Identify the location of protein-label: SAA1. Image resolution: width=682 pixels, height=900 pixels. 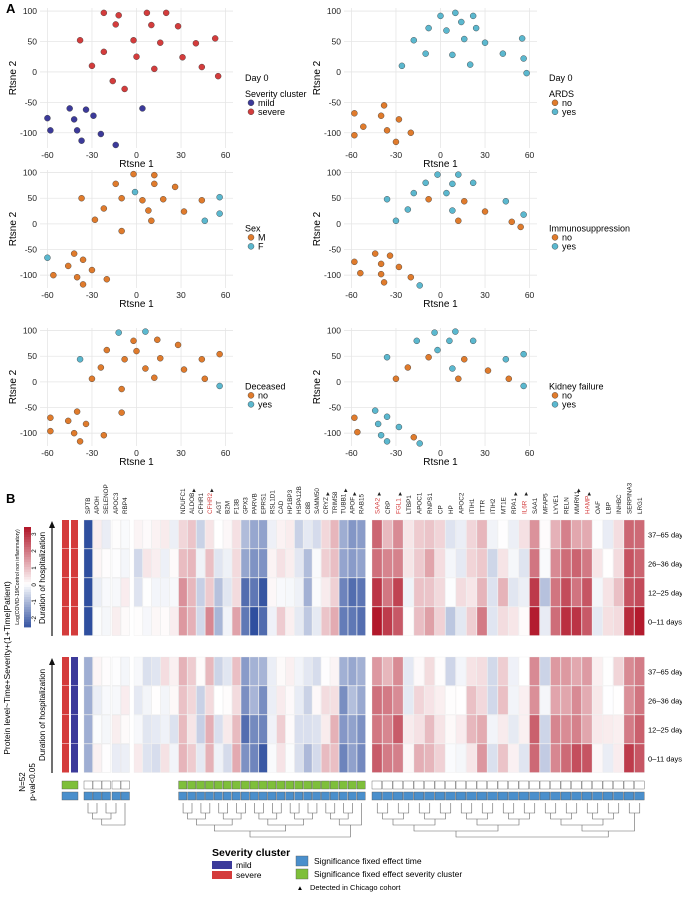
(535, 505).